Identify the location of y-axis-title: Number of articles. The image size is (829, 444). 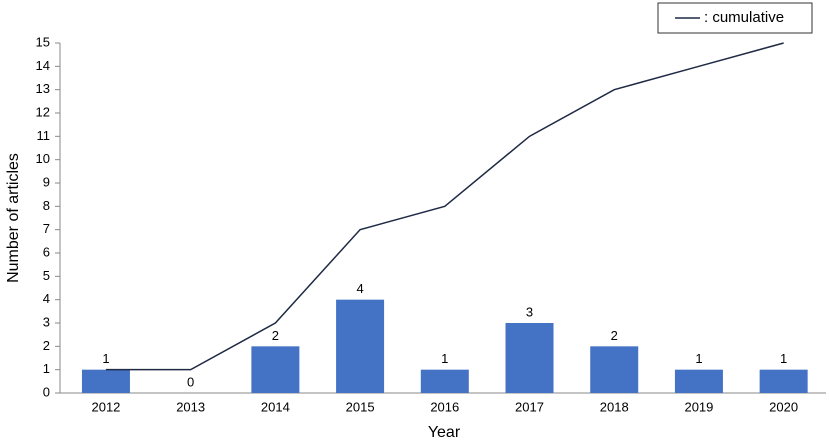
(13, 218).